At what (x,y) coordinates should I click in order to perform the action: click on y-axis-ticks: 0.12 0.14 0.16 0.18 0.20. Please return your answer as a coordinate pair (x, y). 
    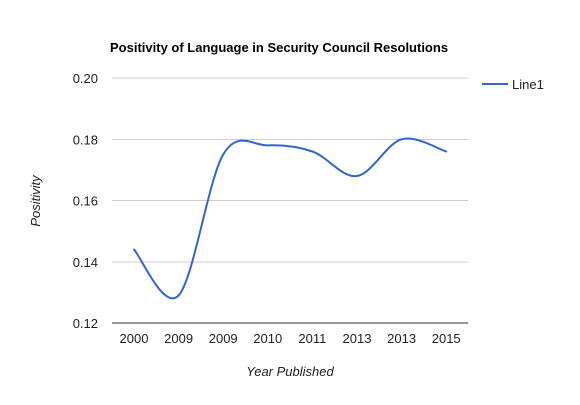
    Looking at the image, I should click on (85, 201).